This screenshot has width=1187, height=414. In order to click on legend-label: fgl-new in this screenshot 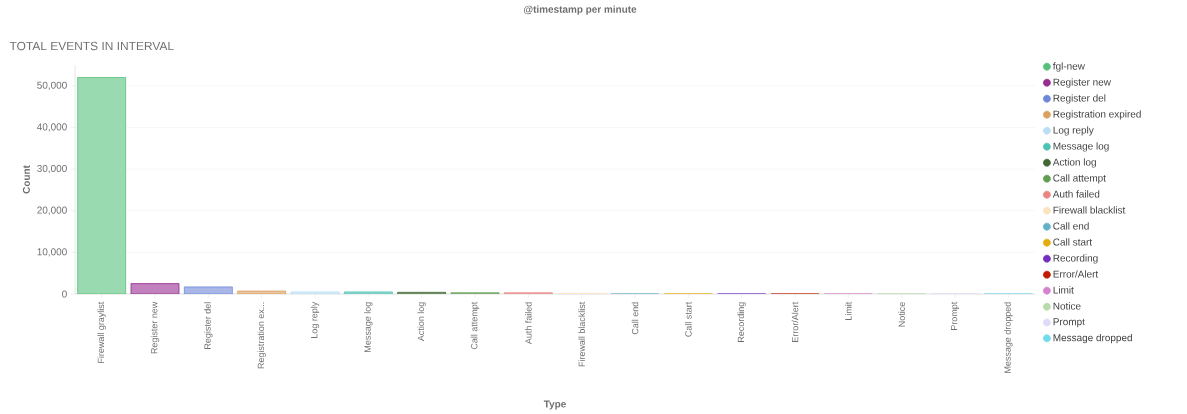, I will do `click(1068, 67)`.